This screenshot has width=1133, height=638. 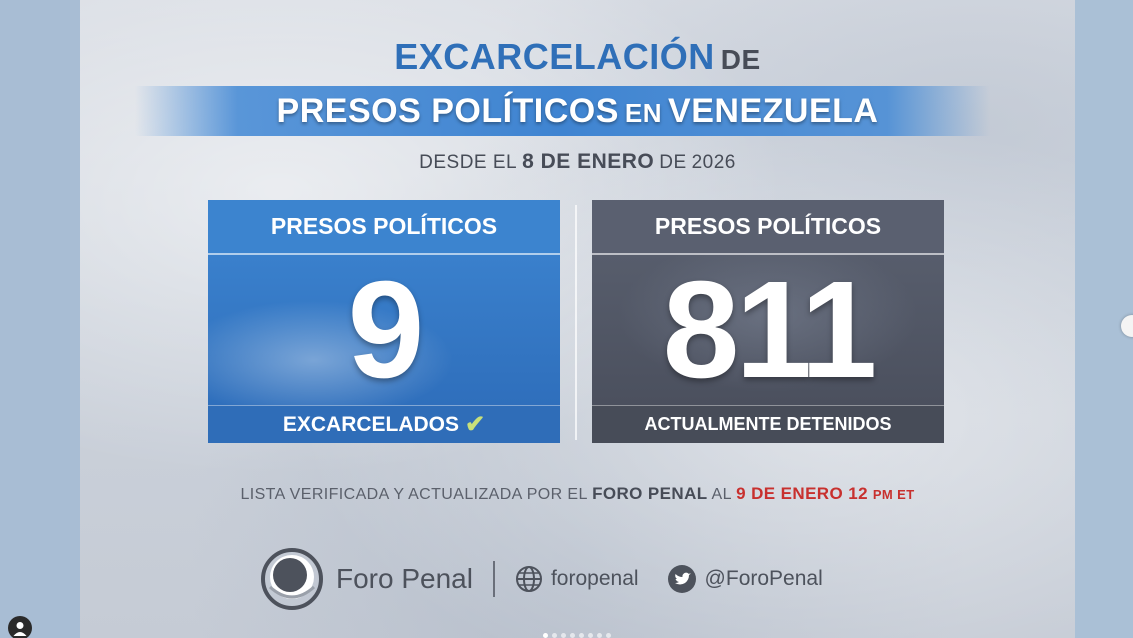 I want to click on detained-count: 811, so click(x=770, y=330).